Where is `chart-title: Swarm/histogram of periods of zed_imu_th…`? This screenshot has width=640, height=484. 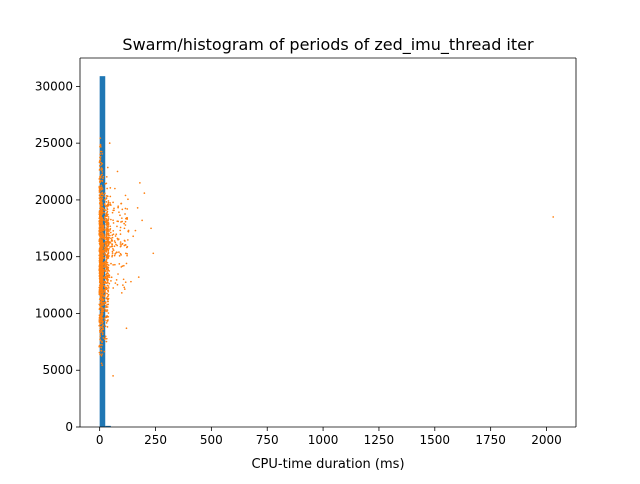
chart-title: Swarm/histogram of periods of zed_imu_th… is located at coordinates (328, 45).